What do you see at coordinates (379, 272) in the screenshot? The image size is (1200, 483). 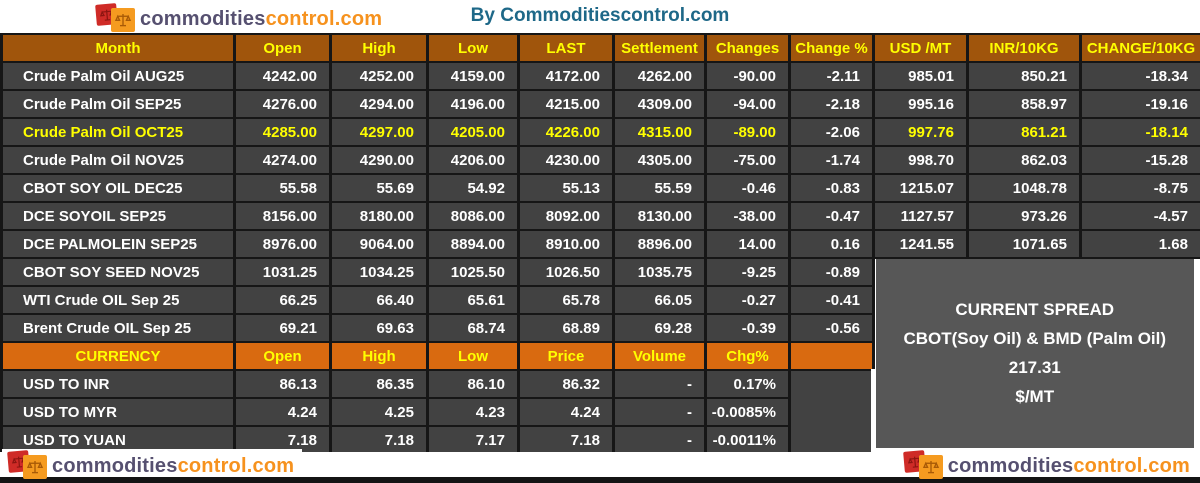 I see `price-cell: 1034.25` at bounding box center [379, 272].